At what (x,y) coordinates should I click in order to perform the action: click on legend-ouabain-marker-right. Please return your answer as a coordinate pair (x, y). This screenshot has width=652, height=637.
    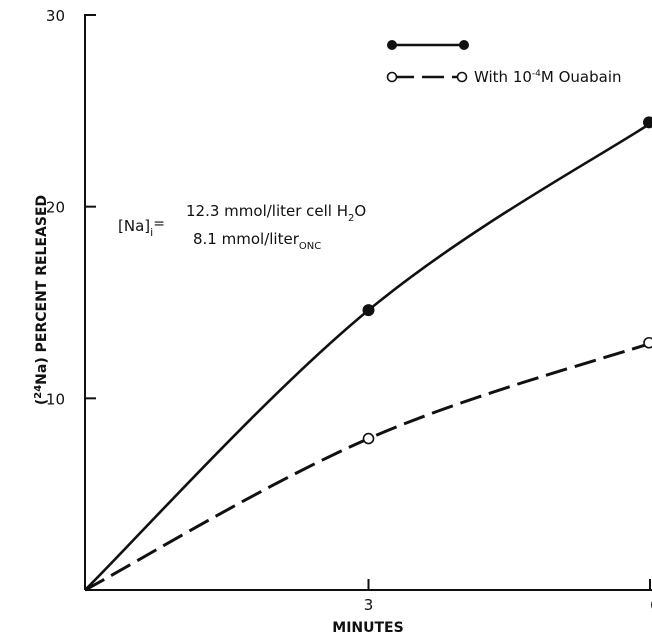
    Looking at the image, I should click on (462, 77).